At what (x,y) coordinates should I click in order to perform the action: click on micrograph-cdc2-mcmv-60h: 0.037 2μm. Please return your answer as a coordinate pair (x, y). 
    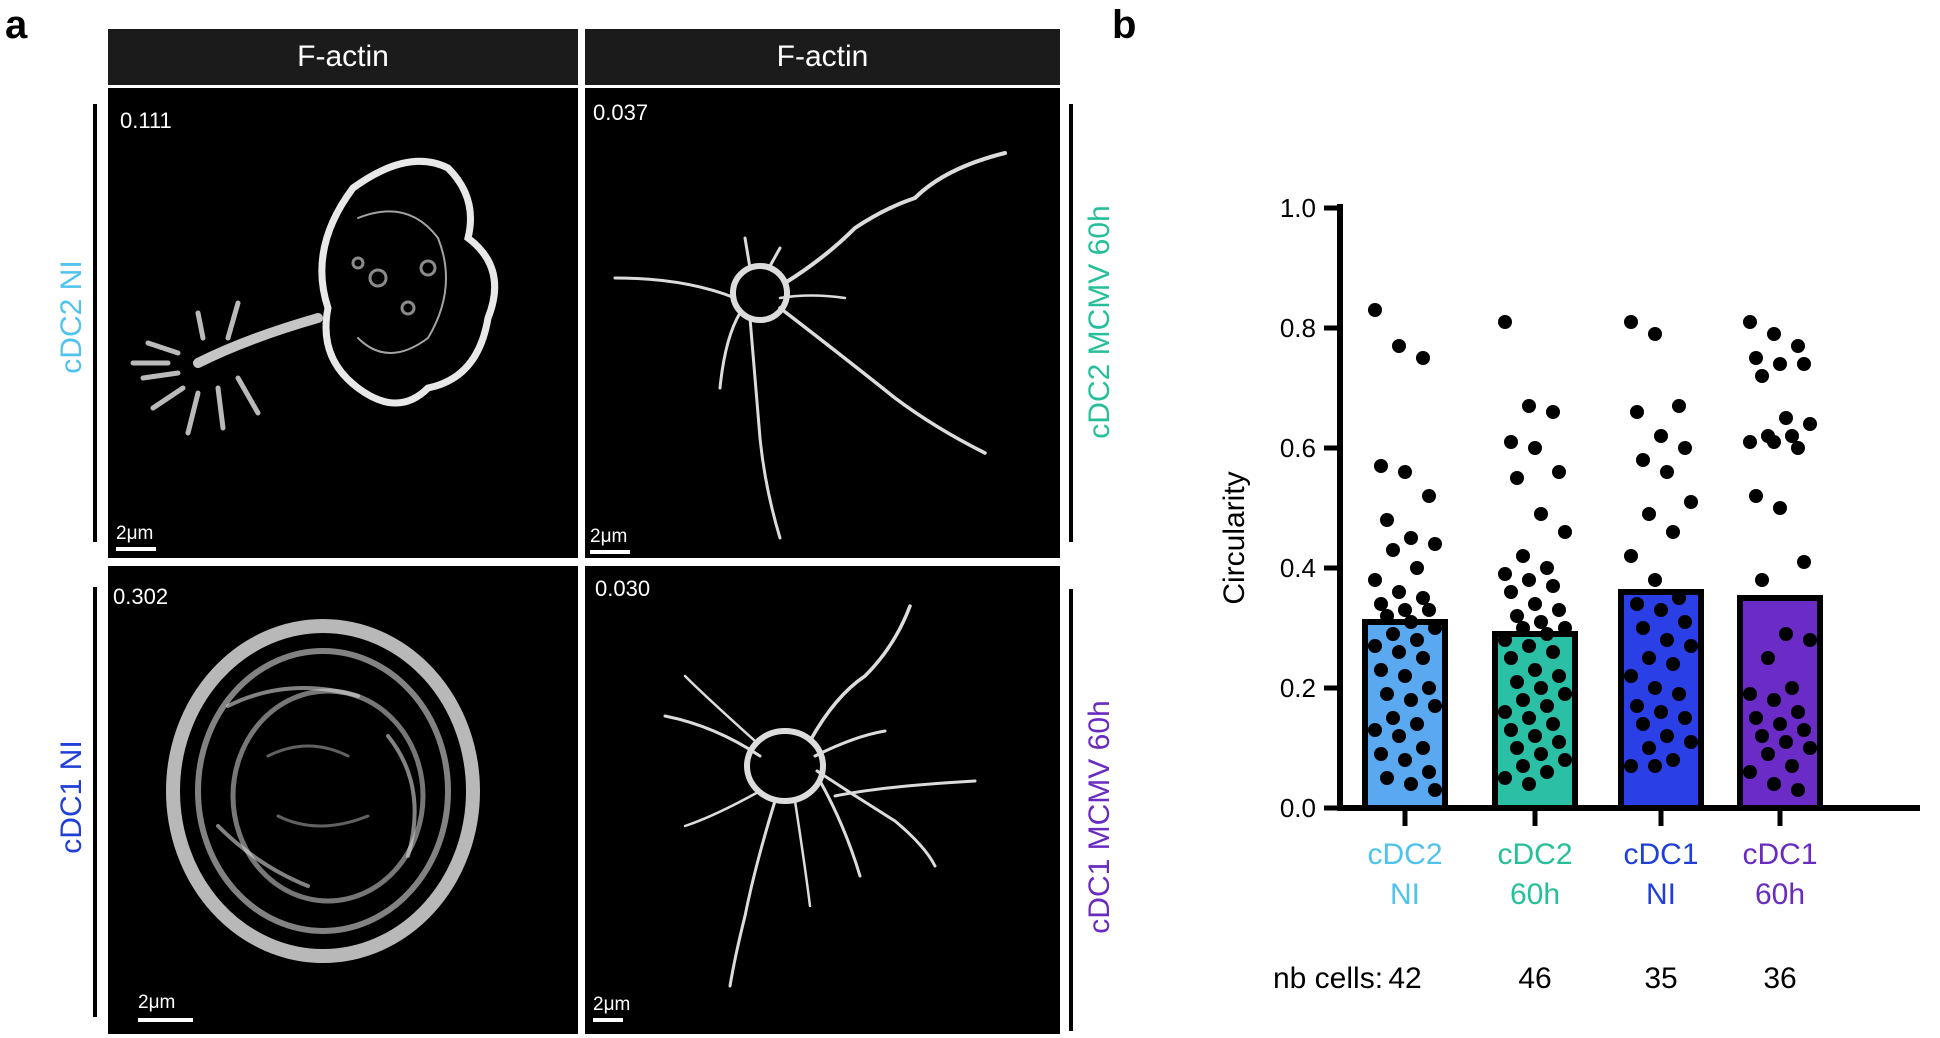
    Looking at the image, I should click on (822, 323).